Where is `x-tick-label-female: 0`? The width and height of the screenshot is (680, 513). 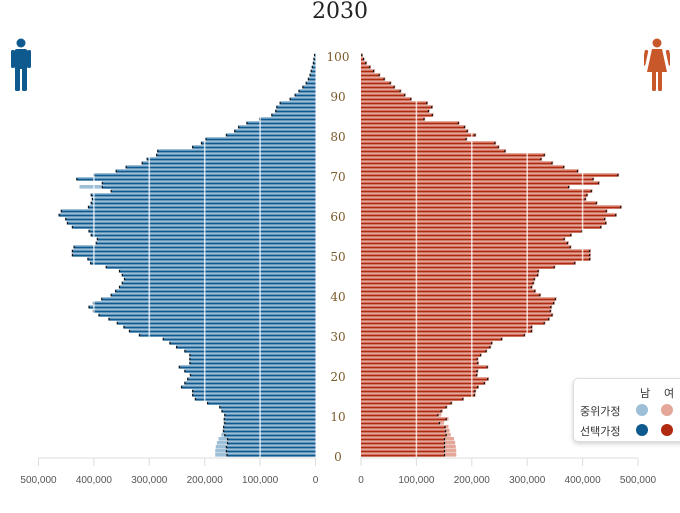
x-tick-label-female: 0 is located at coordinates (361, 480).